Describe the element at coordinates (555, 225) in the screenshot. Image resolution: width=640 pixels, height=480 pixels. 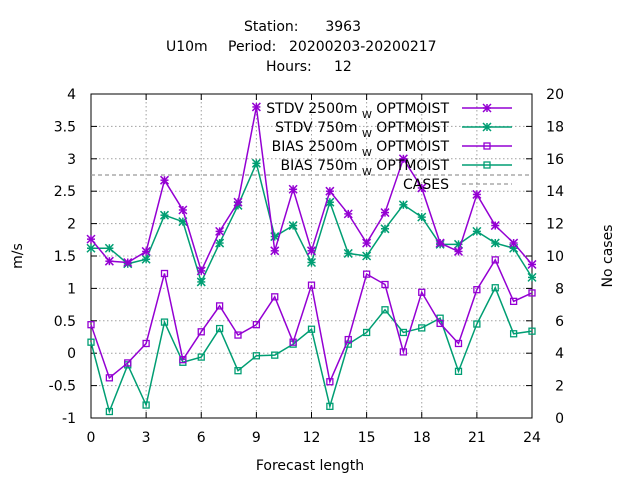
I see `y2-tick-label: 12` at that location.